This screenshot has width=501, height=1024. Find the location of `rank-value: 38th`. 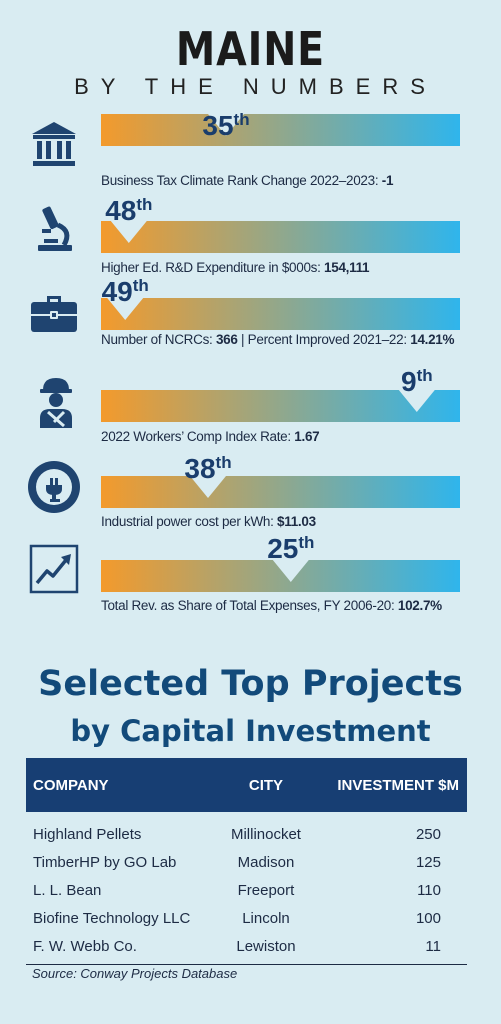

rank-value: 38th is located at coordinates (207, 469).